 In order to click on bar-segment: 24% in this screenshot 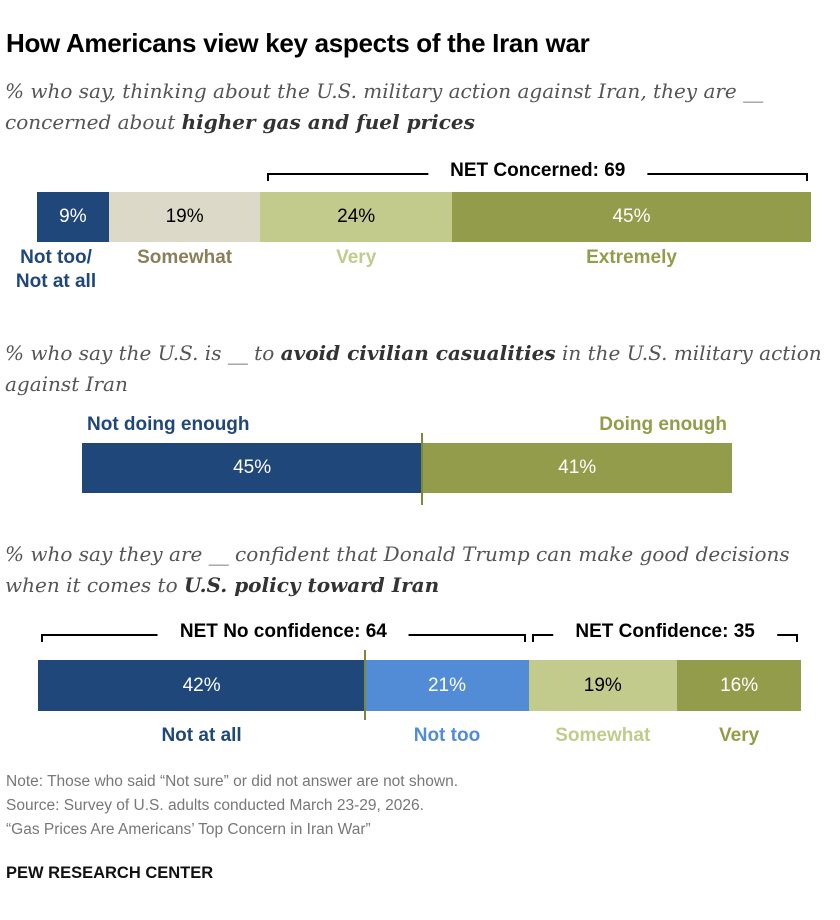, I will do `click(356, 217)`.